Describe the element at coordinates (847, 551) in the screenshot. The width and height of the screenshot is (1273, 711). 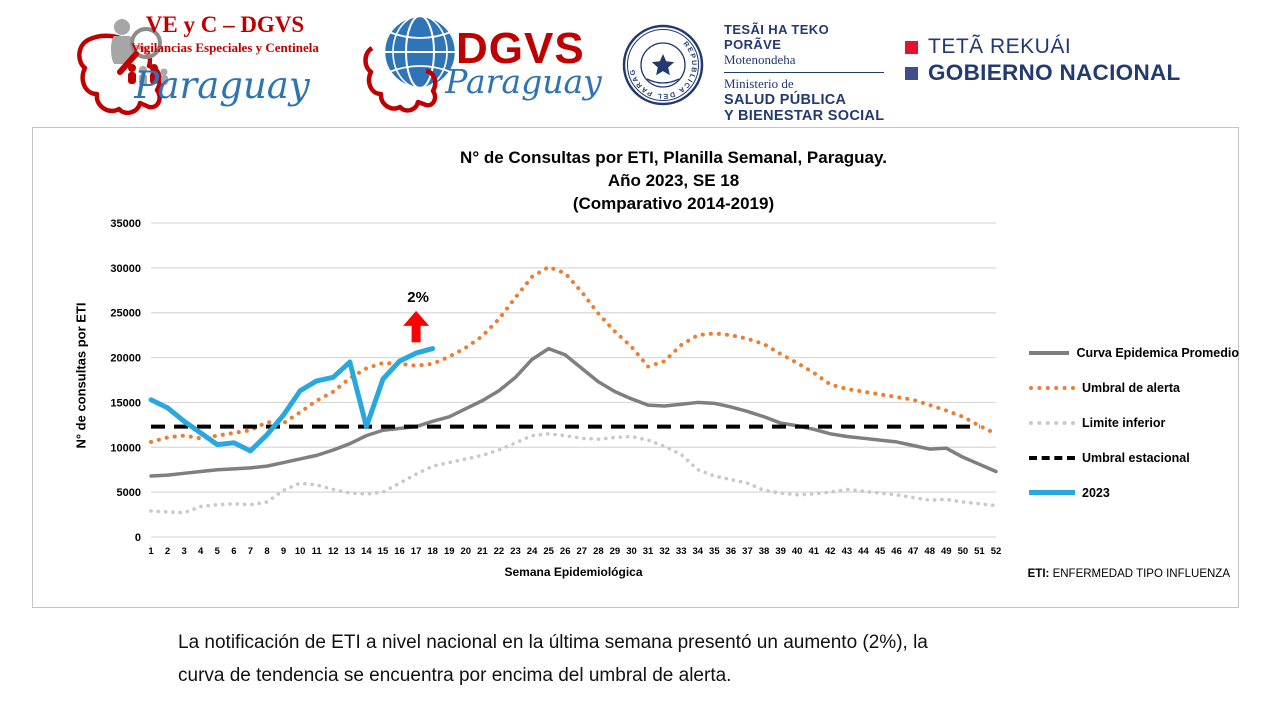
I see `svg-text: 43` at that location.